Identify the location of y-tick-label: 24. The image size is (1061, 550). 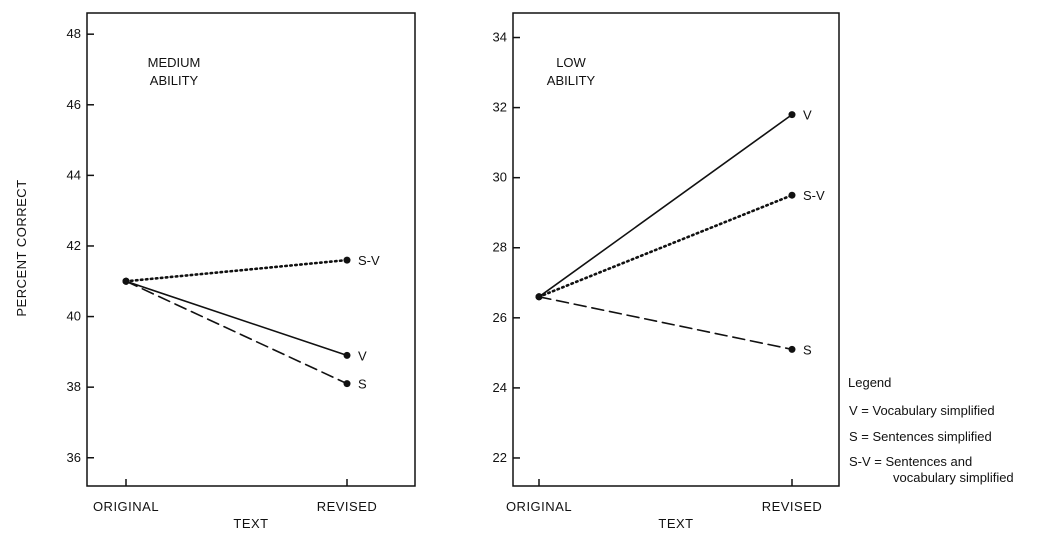
(500, 387).